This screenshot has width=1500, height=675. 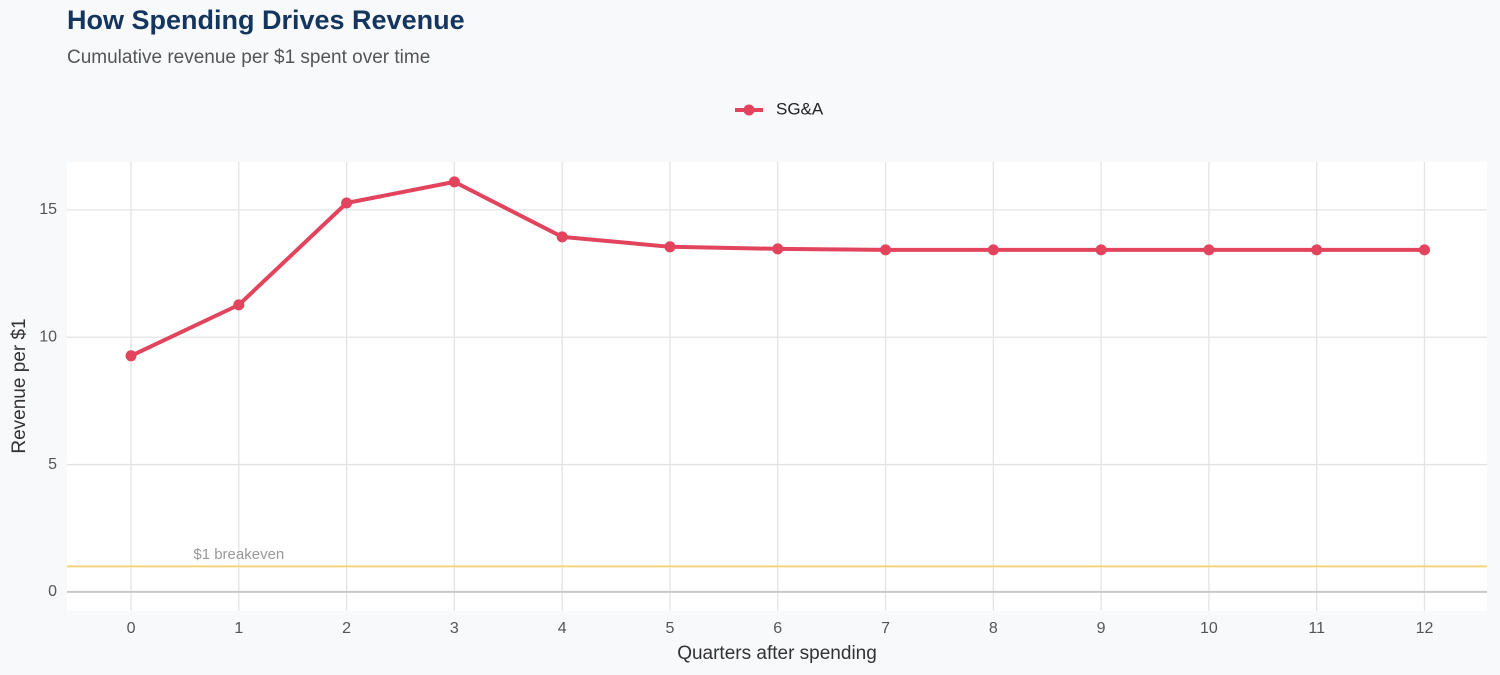 What do you see at coordinates (562, 628) in the screenshot?
I see `x-tick-label: 4` at bounding box center [562, 628].